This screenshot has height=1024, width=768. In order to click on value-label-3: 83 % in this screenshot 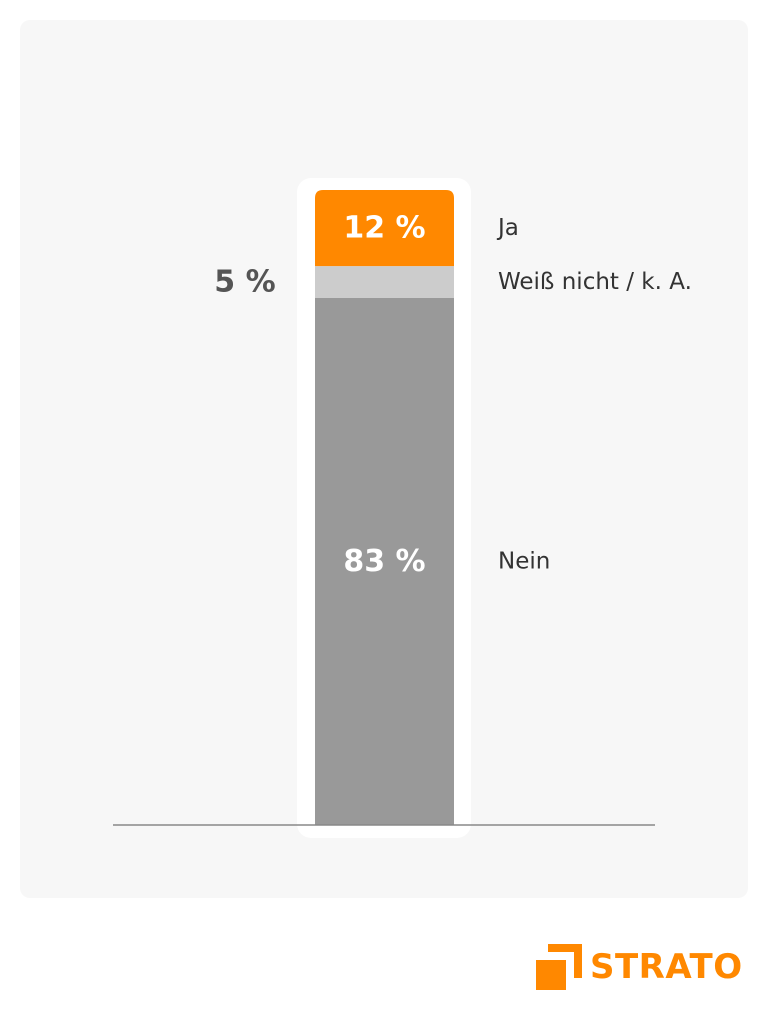, I will do `click(384, 561)`.